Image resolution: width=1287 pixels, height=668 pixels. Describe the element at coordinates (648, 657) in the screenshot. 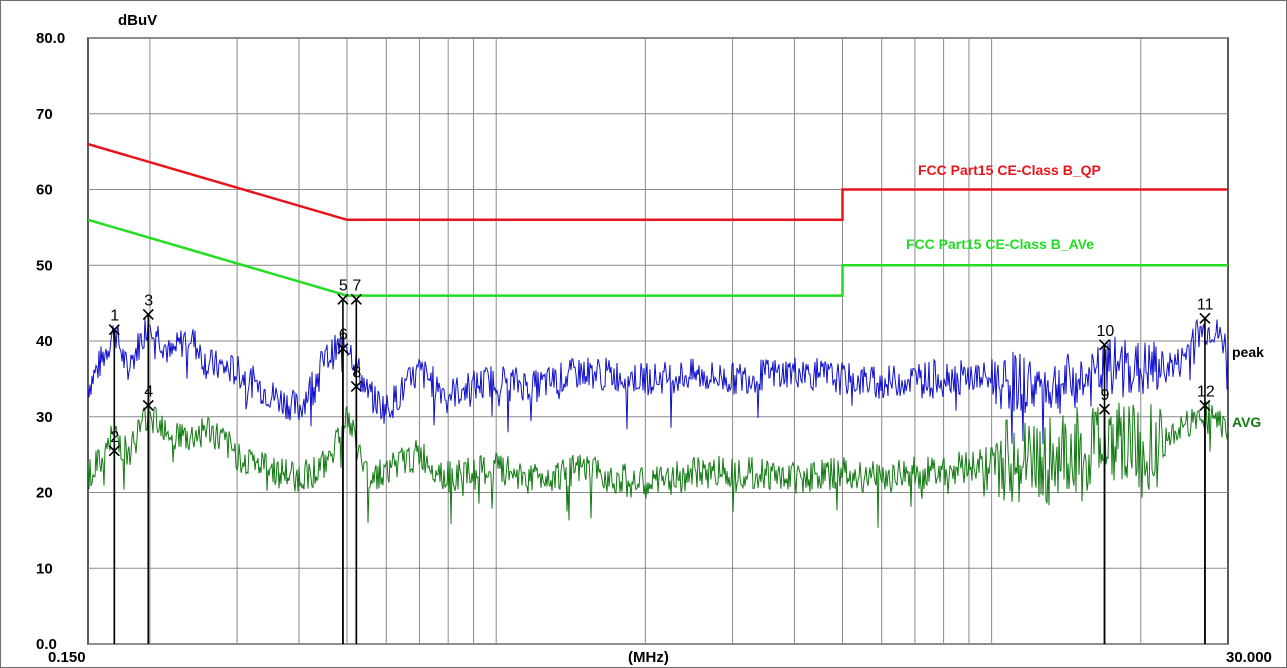

I see `x-axis-label: (MHz)` at that location.